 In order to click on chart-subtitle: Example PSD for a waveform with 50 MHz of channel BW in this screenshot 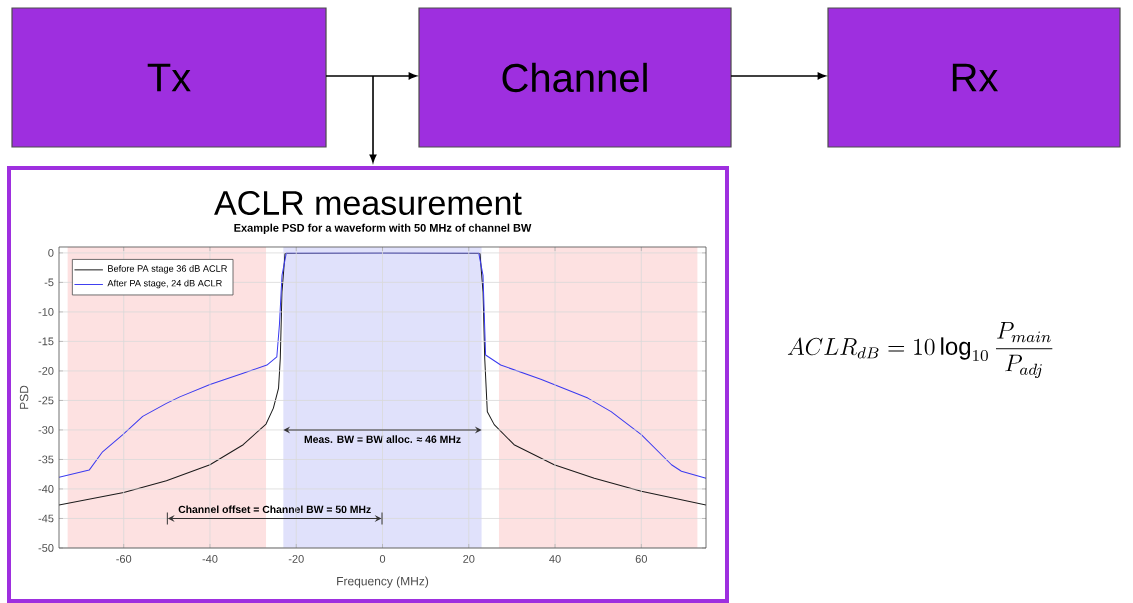, I will do `click(383, 228)`.